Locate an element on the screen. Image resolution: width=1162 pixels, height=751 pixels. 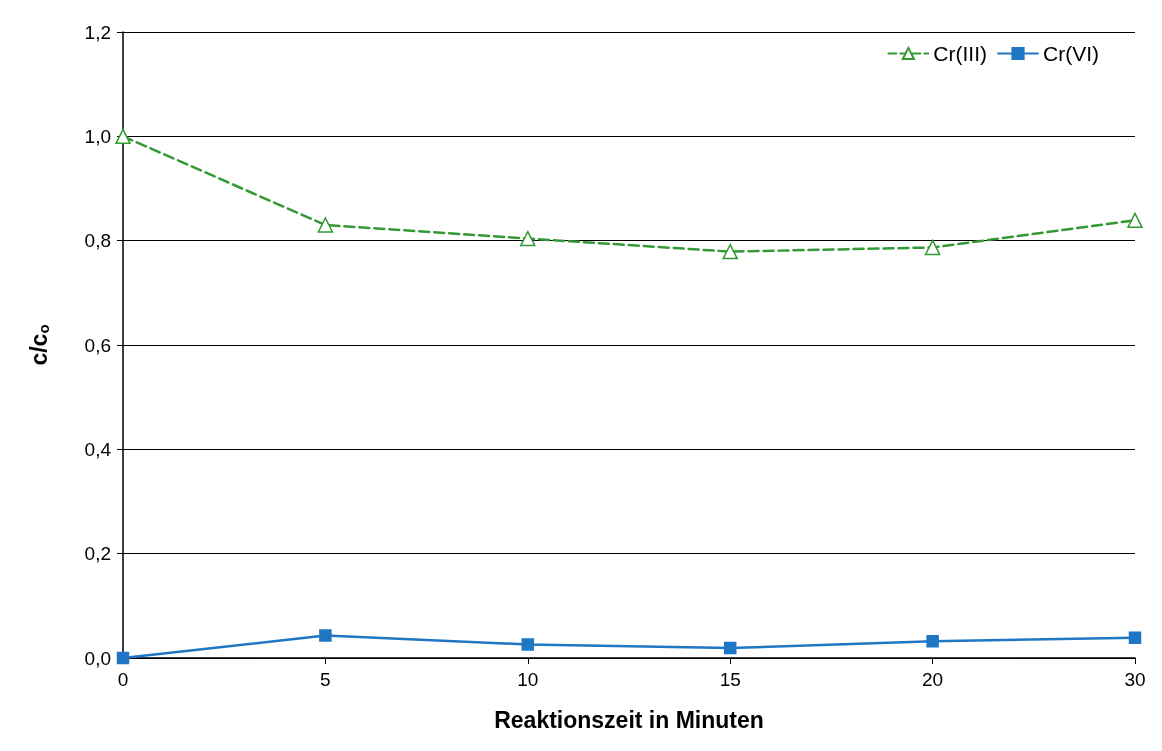
y-tick-label: 1,0 is located at coordinates (97, 136).